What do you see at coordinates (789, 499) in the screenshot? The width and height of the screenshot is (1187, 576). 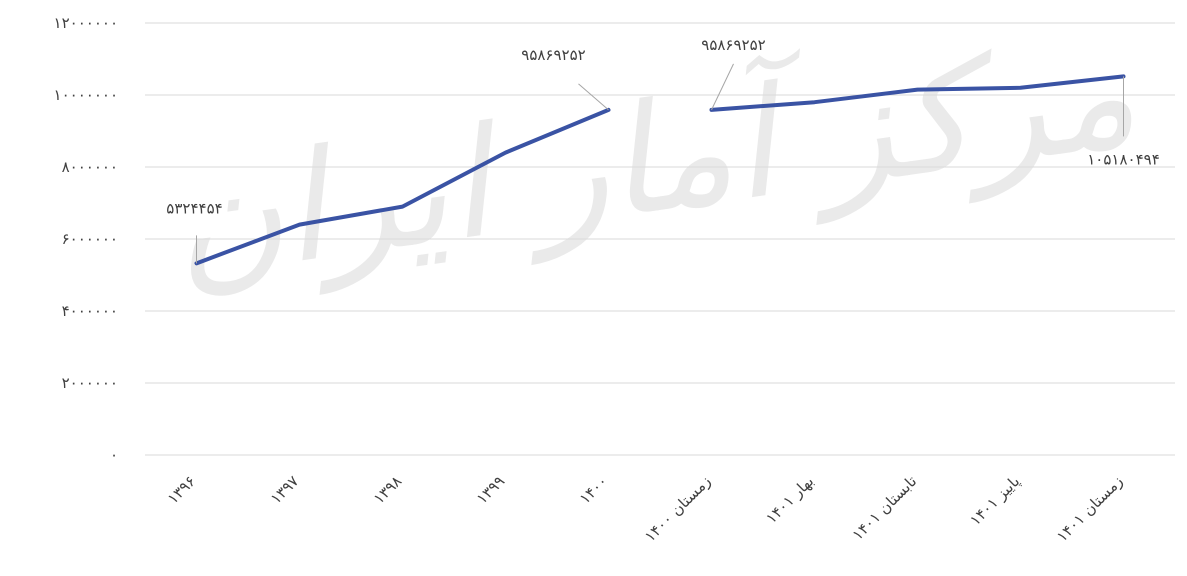 I see `x-tick-label: بهار ۱۴۰۱` at bounding box center [789, 499].